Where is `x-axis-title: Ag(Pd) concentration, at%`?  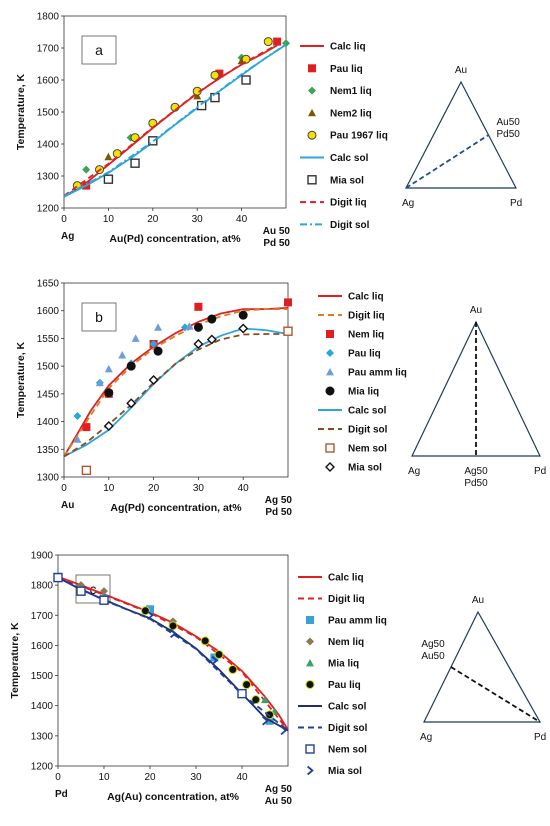
x-axis-title: Ag(Pd) concentration, at% is located at coordinates (176, 508).